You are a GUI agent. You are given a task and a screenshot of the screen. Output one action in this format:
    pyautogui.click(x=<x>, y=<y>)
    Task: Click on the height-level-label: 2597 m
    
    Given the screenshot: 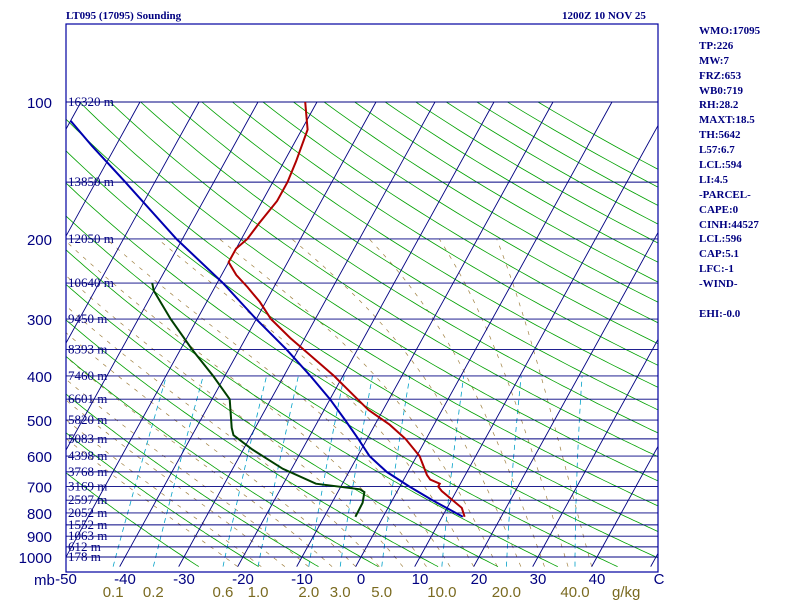 What is the action you would take?
    pyautogui.click(x=87, y=499)
    